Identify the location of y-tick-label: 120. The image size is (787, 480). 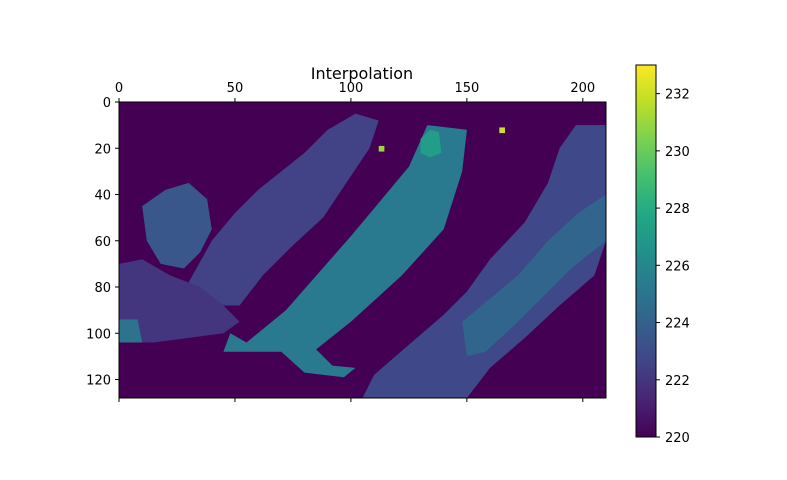
(98, 381).